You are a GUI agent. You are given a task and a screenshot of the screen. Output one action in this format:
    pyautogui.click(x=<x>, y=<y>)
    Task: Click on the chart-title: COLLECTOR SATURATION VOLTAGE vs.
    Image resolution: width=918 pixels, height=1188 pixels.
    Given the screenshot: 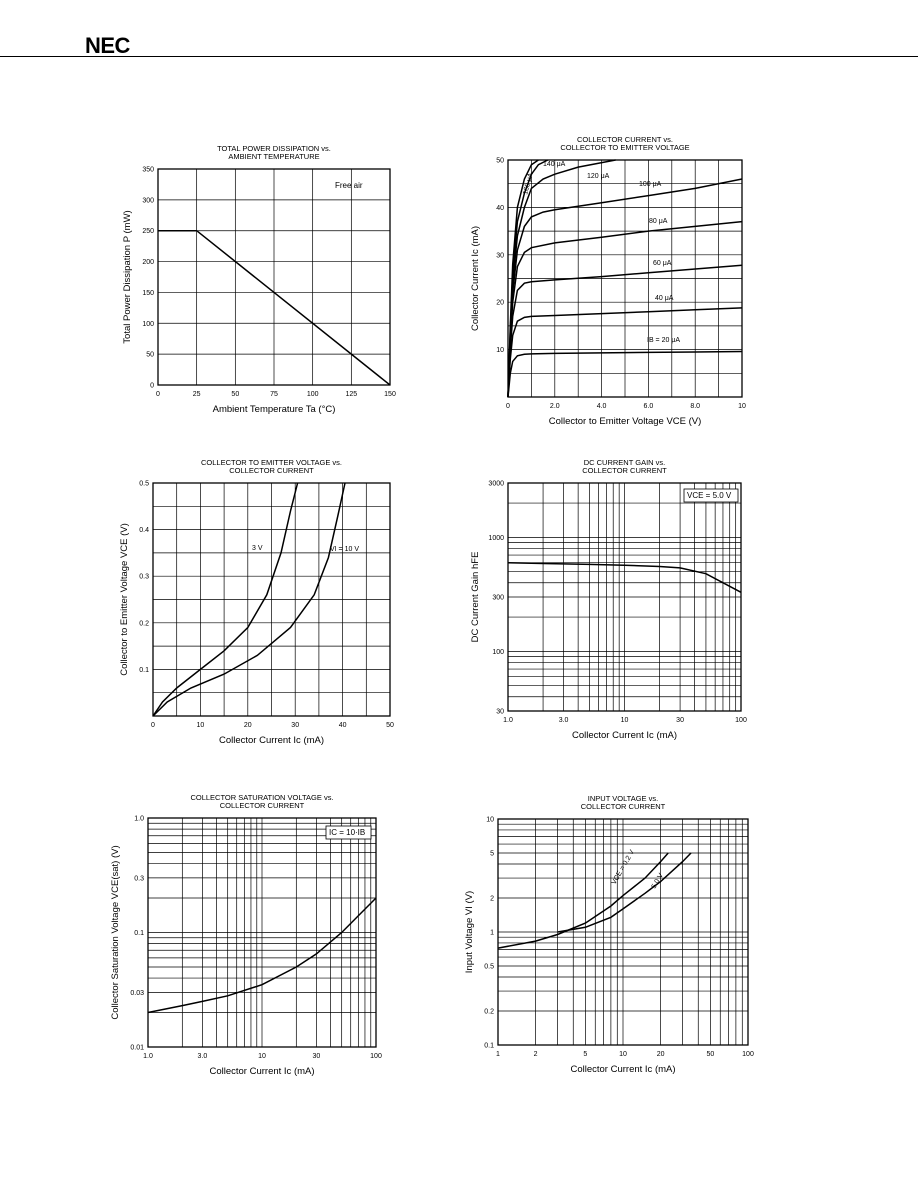 What is the action you would take?
    pyautogui.click(x=261, y=797)
    